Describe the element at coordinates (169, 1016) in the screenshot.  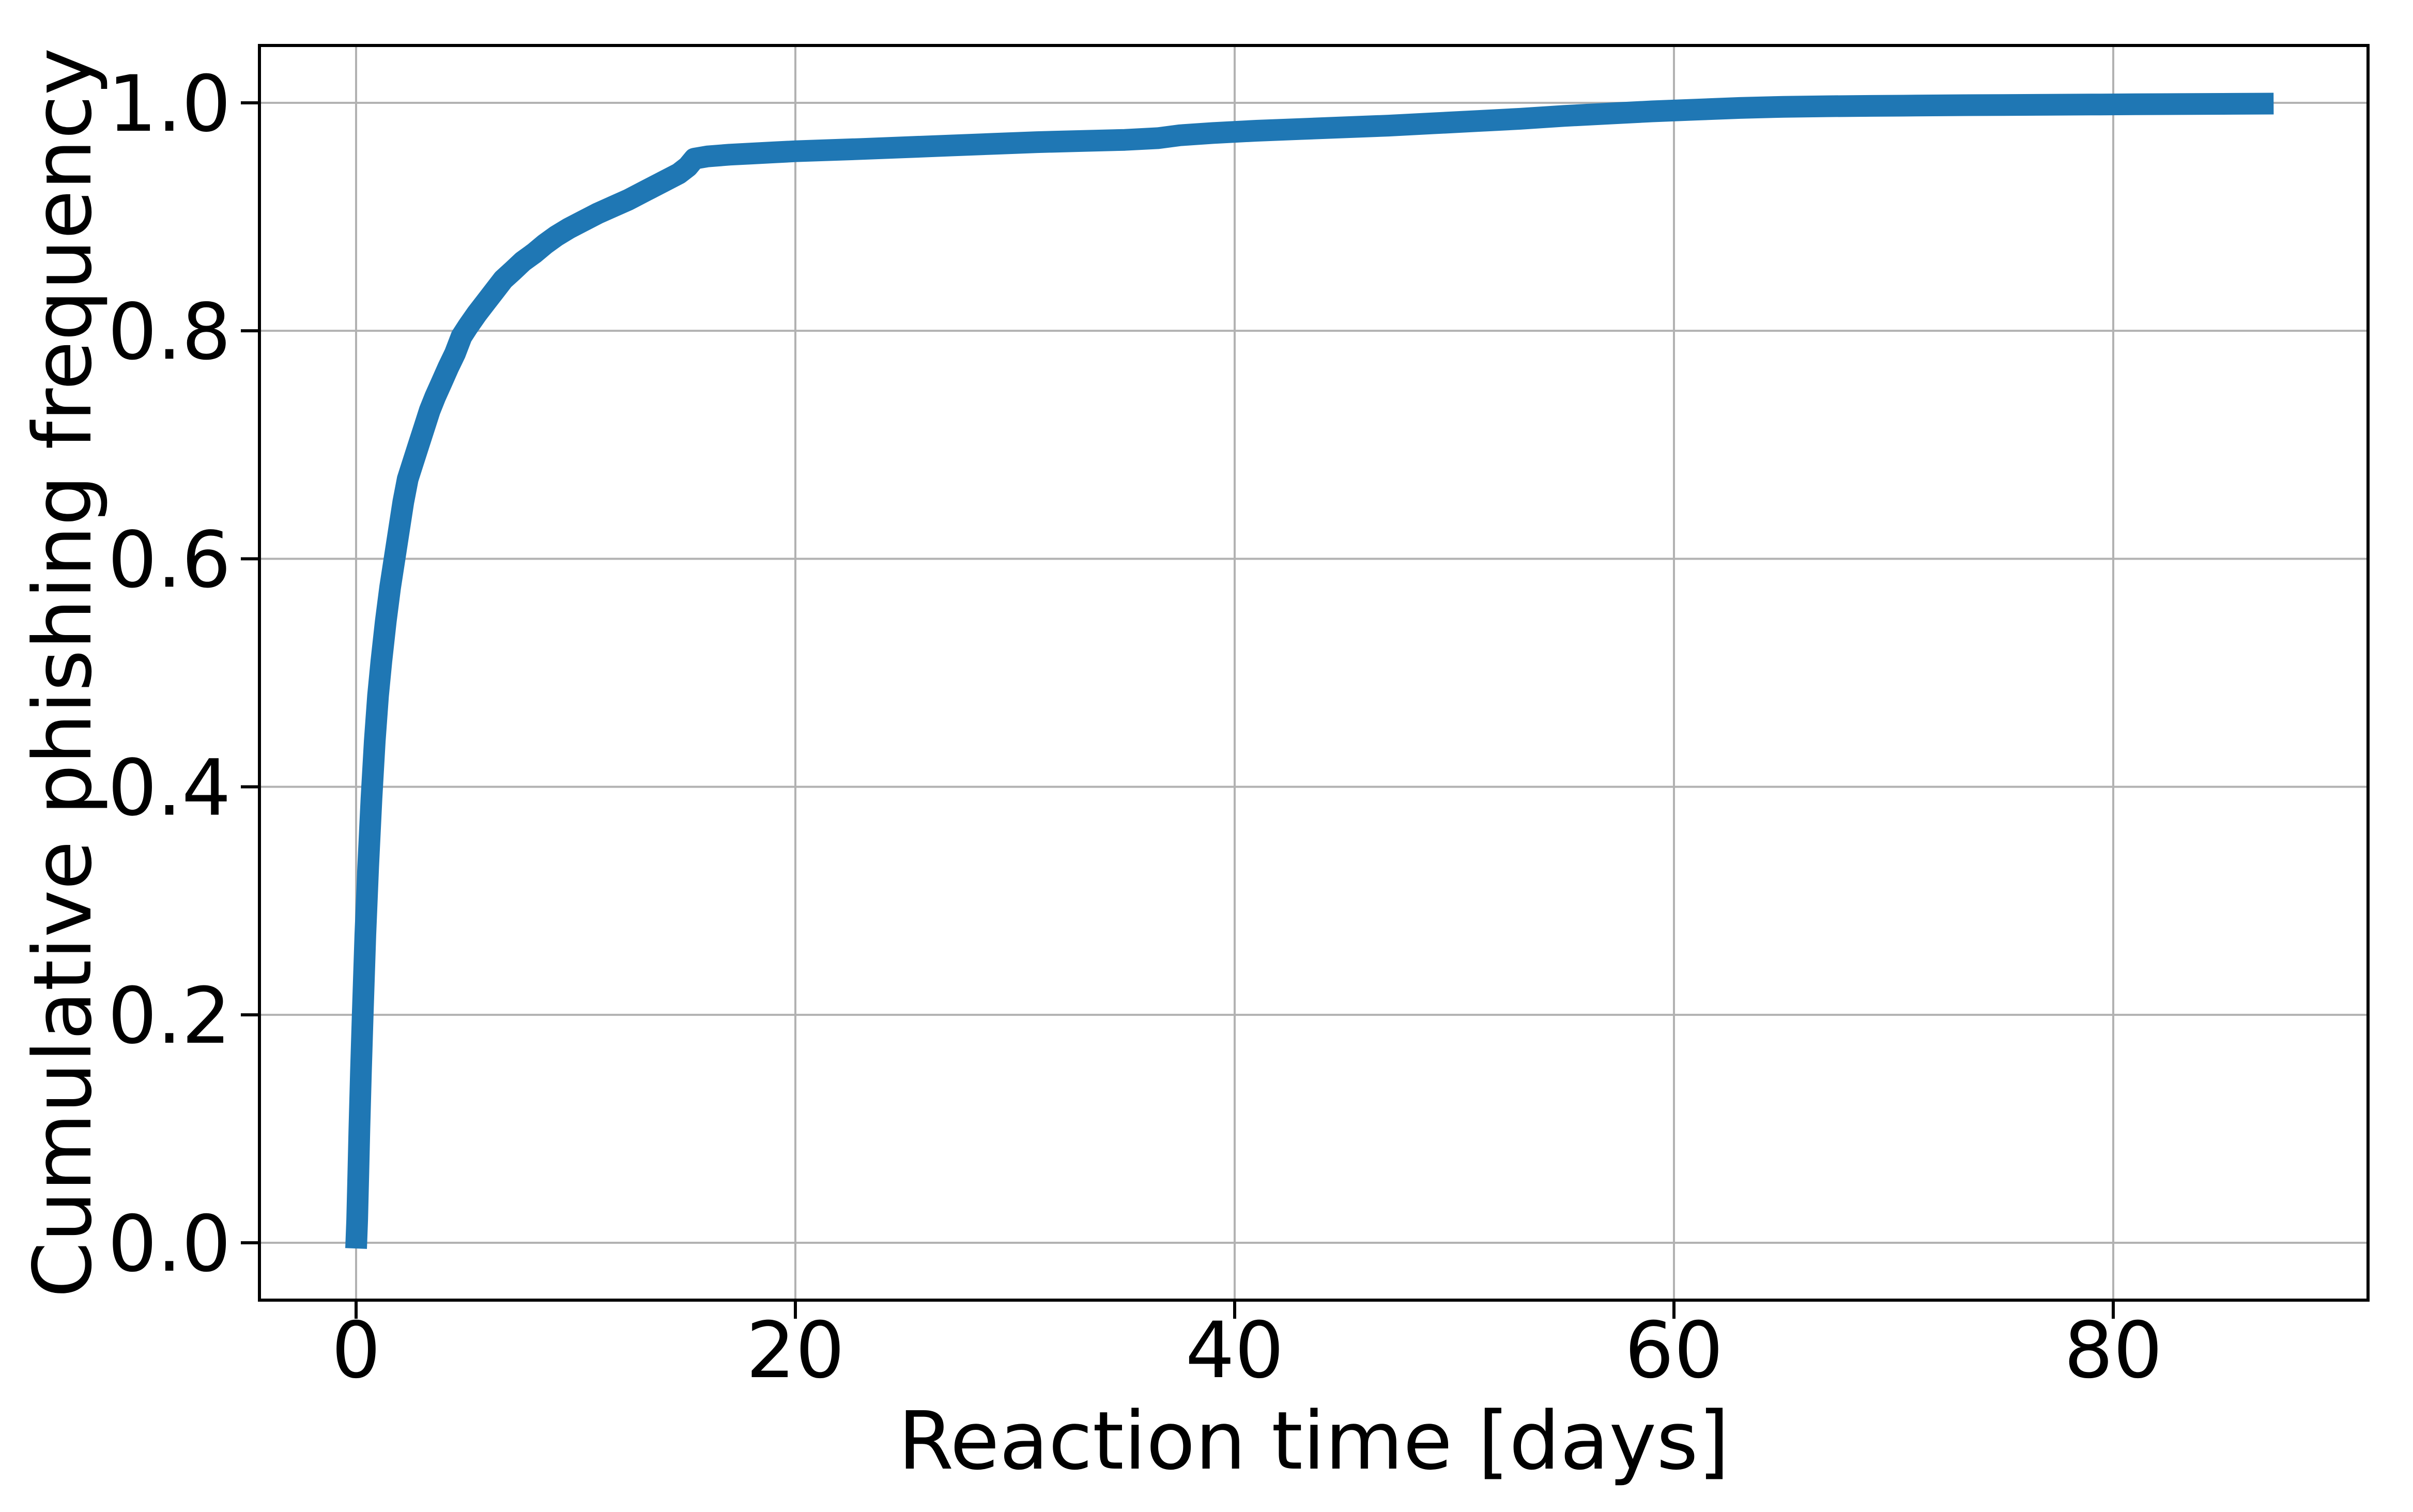
I see `y-tick-label: 0.2` at that location.